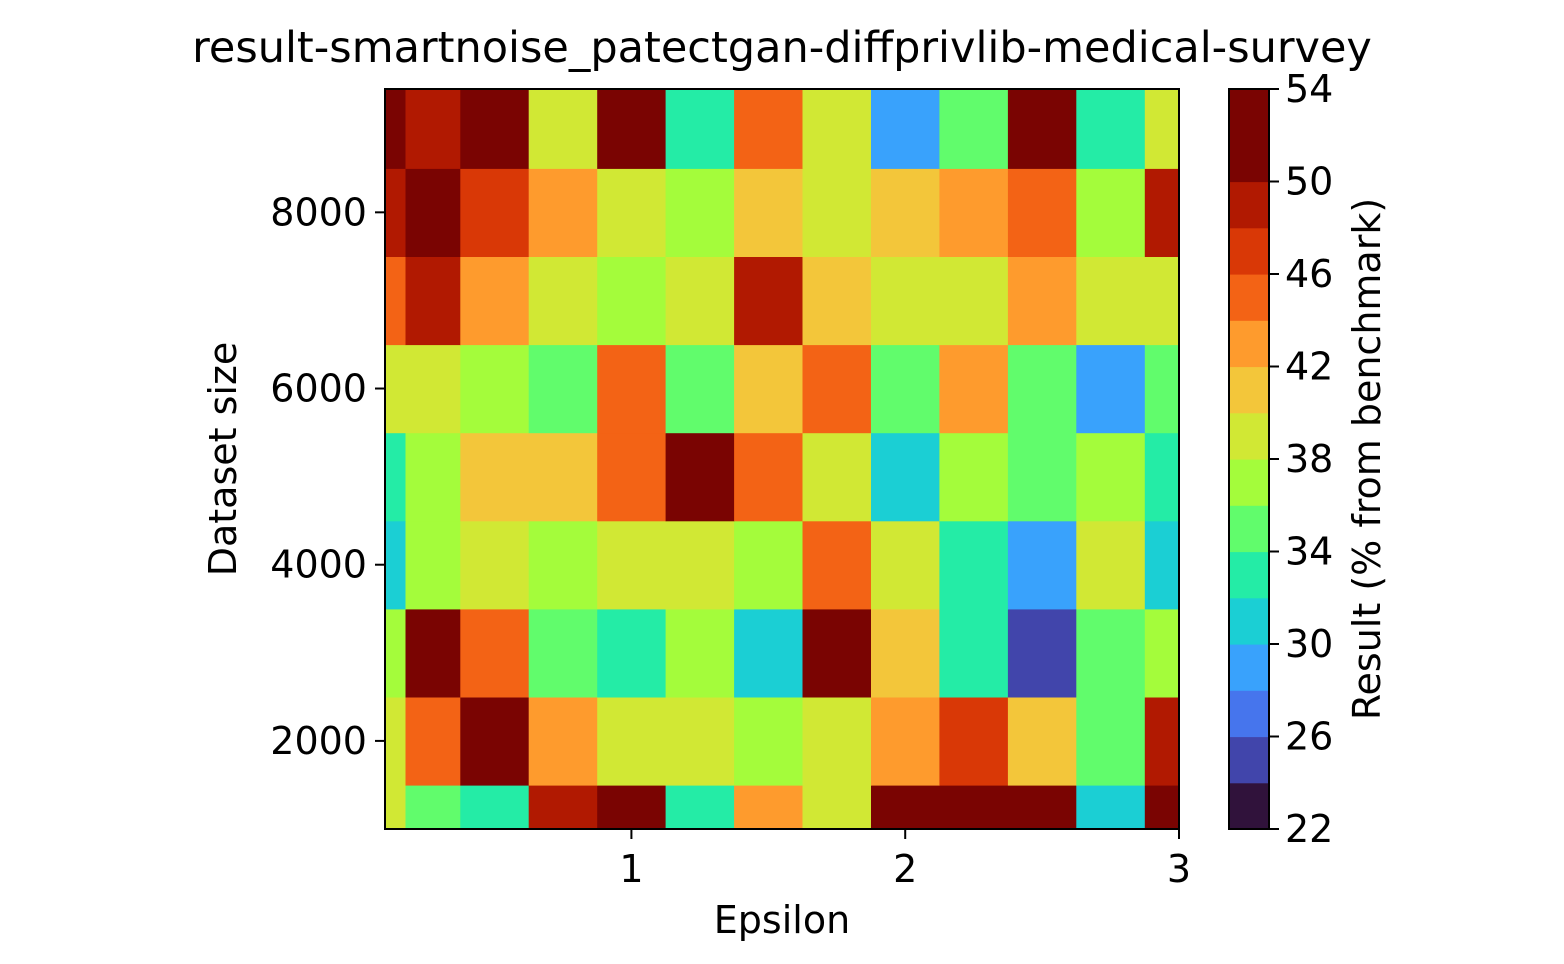 This screenshot has height=964, width=1564. I want to click on y-tick-label: 8000, so click(318, 212).